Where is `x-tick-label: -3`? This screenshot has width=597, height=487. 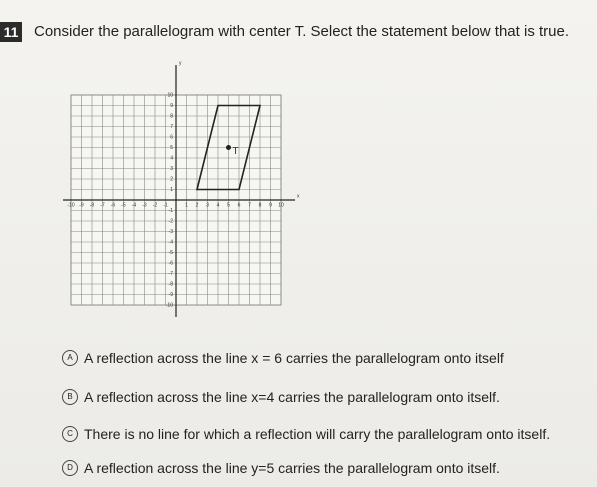
x-tick-label: -3 is located at coordinates (144, 205).